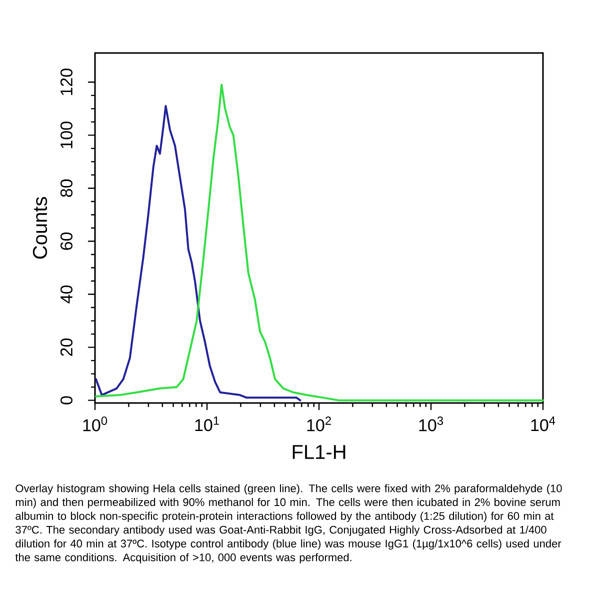 This screenshot has height=596, width=600. Describe the element at coordinates (66, 241) in the screenshot. I see `y-tick-label: 60` at that location.